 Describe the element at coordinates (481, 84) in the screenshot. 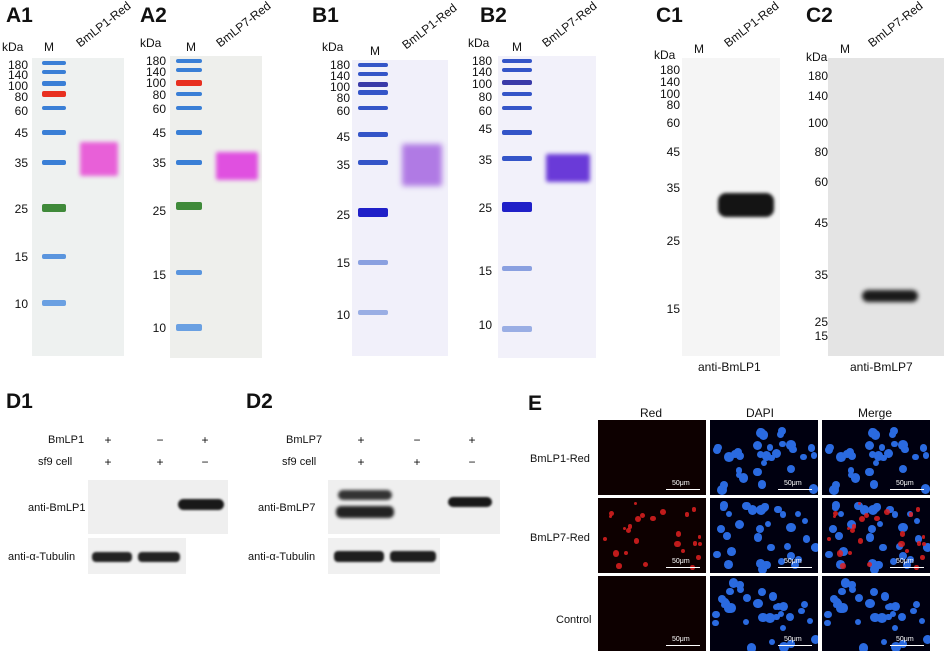

I see `mw-label: 100` at that location.